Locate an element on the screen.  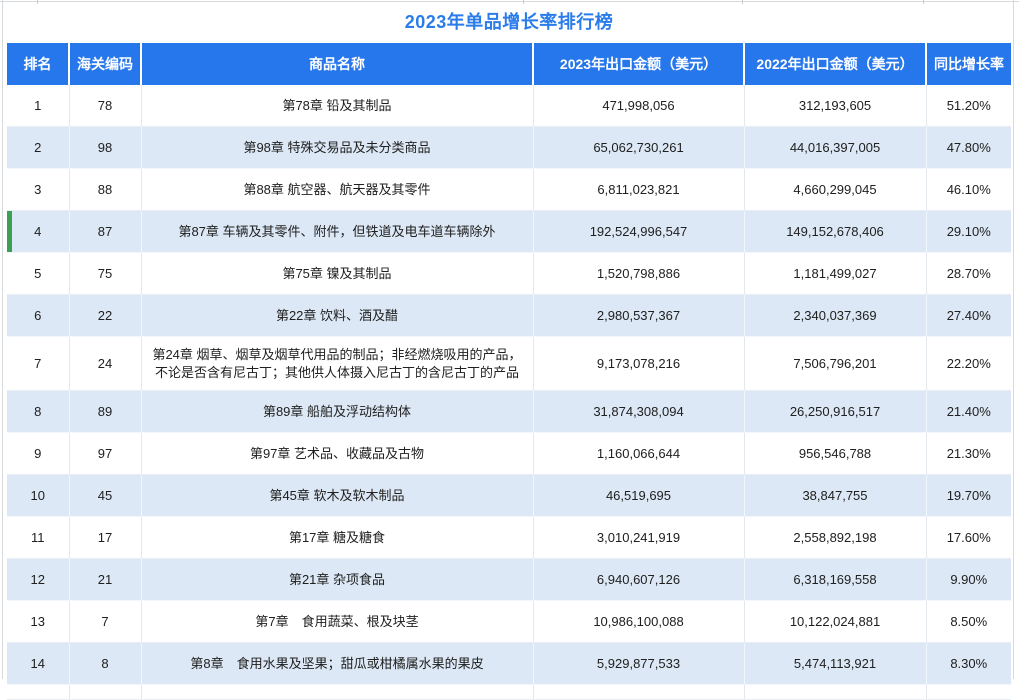
cell-amount-2023: 5,929,877,533 is located at coordinates (639, 663).